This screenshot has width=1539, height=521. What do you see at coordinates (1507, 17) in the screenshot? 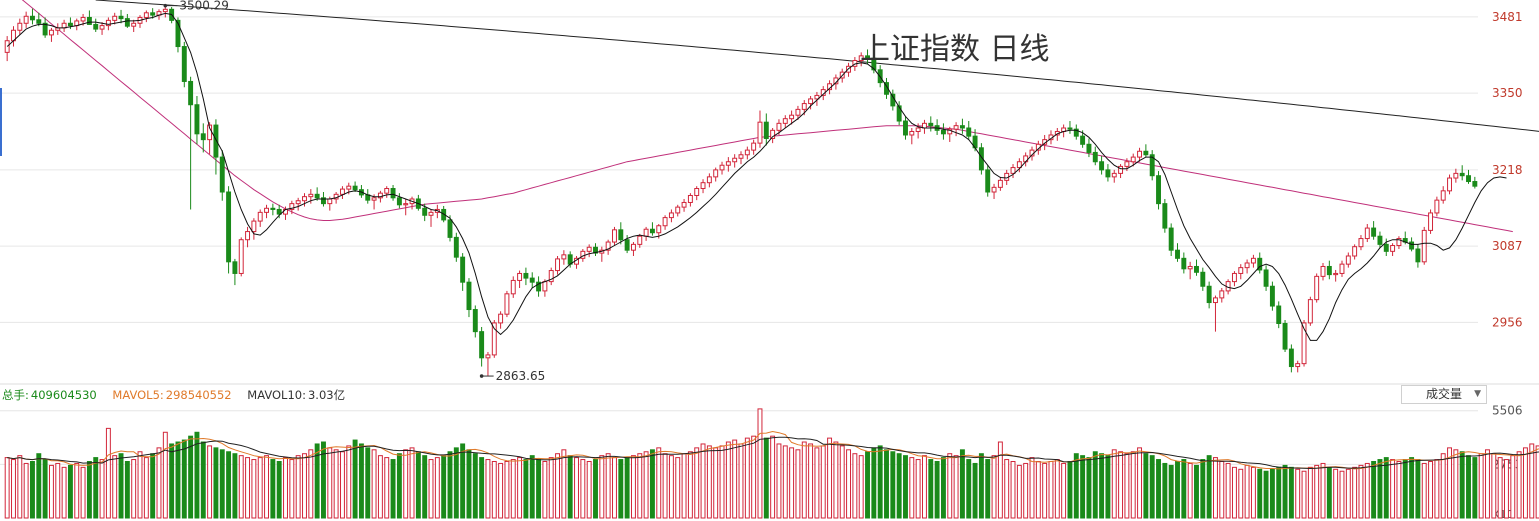
I see `y-tick-label: 3481` at bounding box center [1507, 17].